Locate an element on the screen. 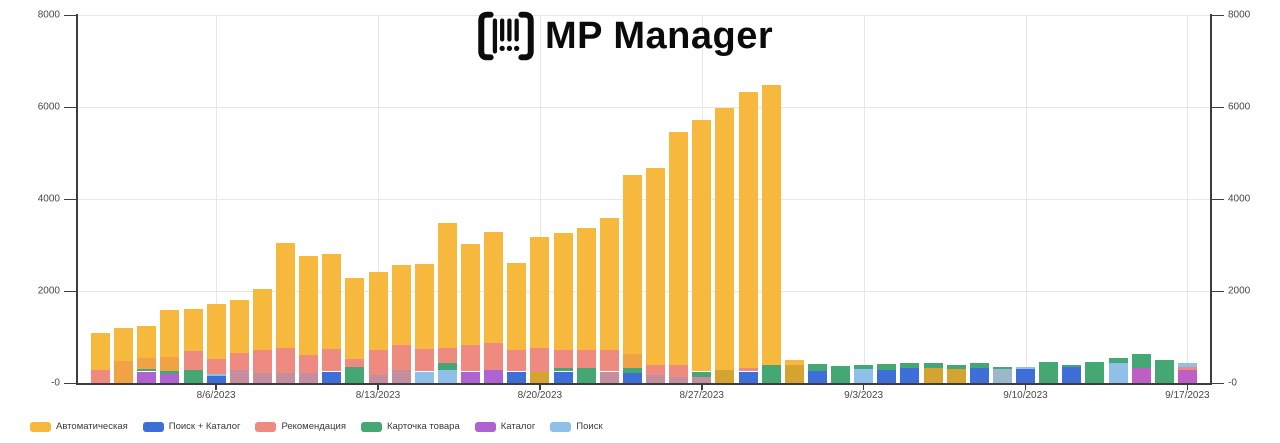 The width and height of the screenshot is (1280, 443). legend-item: Карточка товара is located at coordinates (410, 426).